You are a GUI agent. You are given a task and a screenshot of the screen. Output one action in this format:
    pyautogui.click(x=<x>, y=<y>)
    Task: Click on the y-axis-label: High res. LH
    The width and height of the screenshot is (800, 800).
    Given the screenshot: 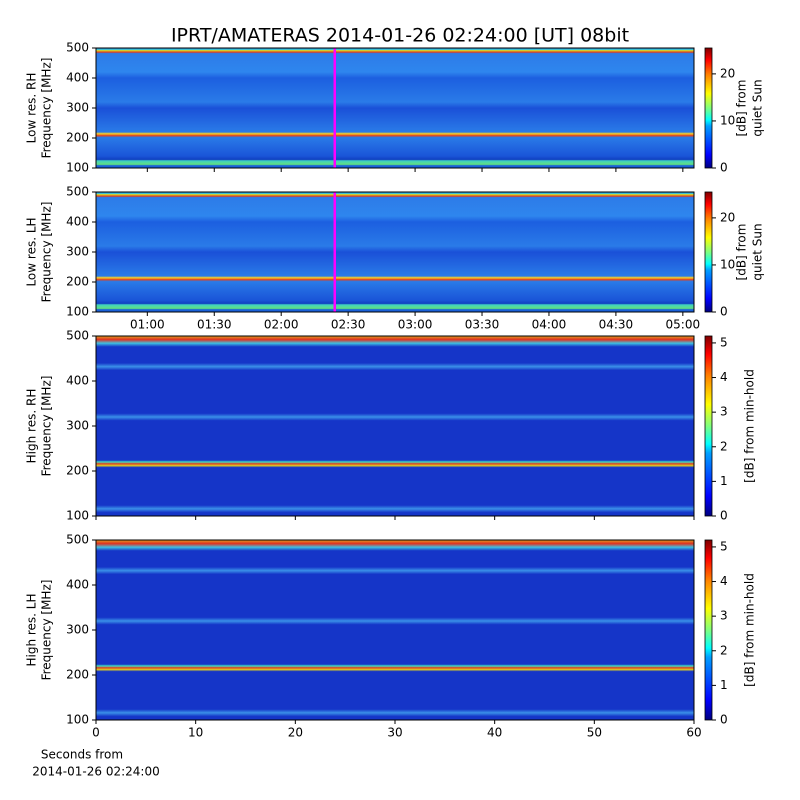 What is the action you would take?
    pyautogui.click(x=32, y=629)
    